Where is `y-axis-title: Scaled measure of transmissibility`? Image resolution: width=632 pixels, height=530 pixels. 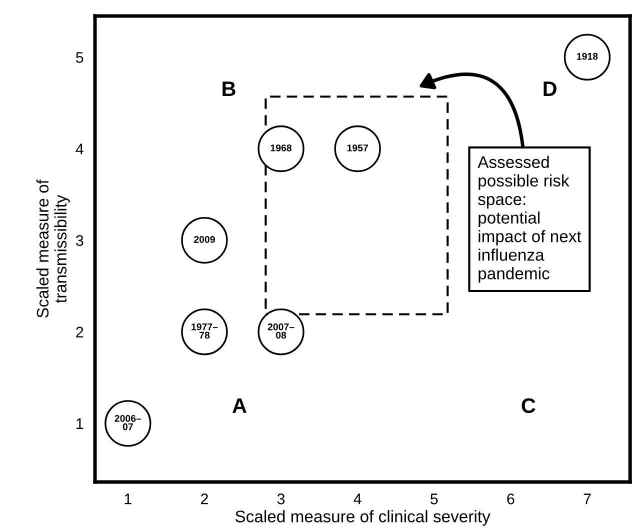
y-axis-title: Scaled measure of transmissibility is located at coordinates (53, 248).